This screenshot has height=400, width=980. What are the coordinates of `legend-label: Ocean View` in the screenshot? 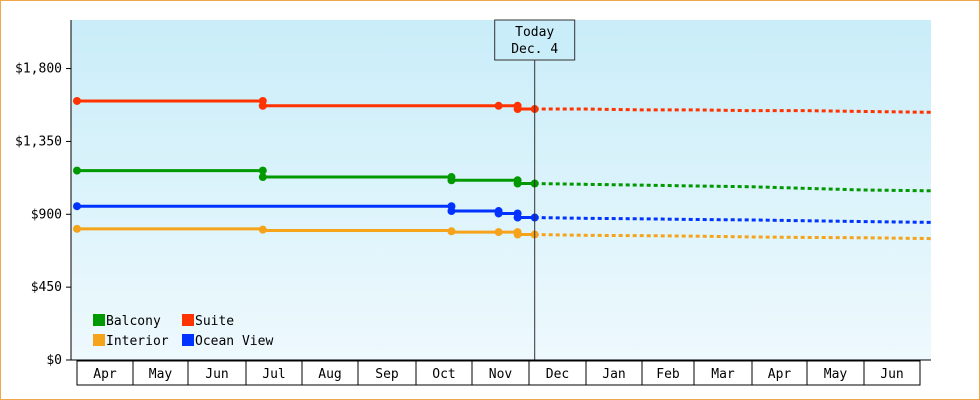 It's located at (234, 341).